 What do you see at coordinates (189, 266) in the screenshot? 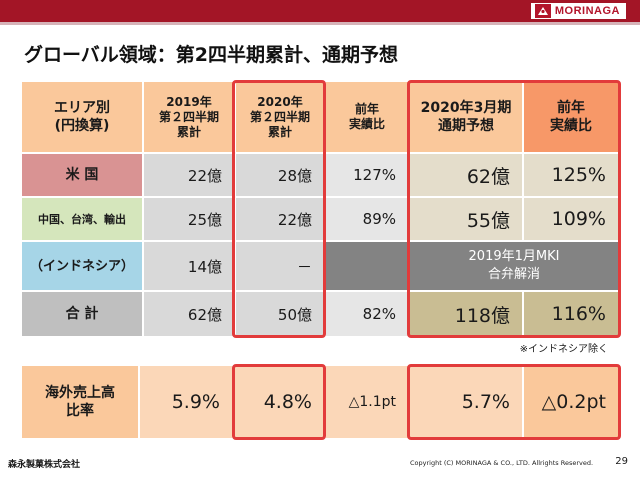
I see `row-indonesia-fy2019: 14億` at bounding box center [189, 266].